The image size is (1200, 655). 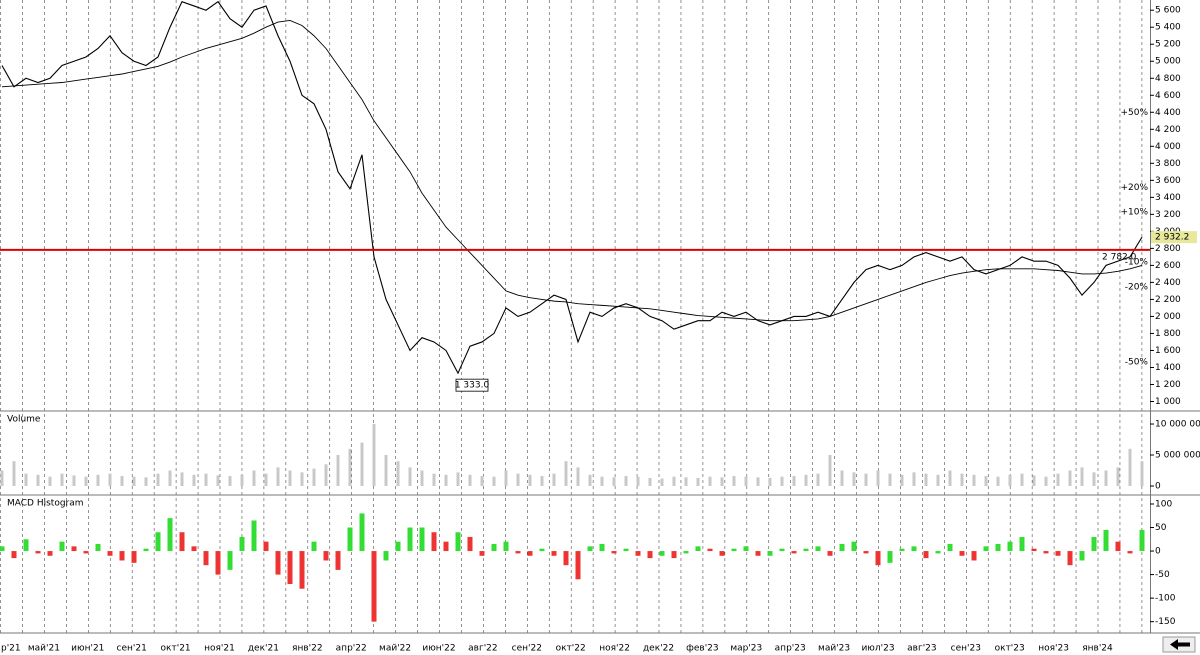 What do you see at coordinates (1134, 113) in the screenshot?
I see `percent-level: +50%` at bounding box center [1134, 113].